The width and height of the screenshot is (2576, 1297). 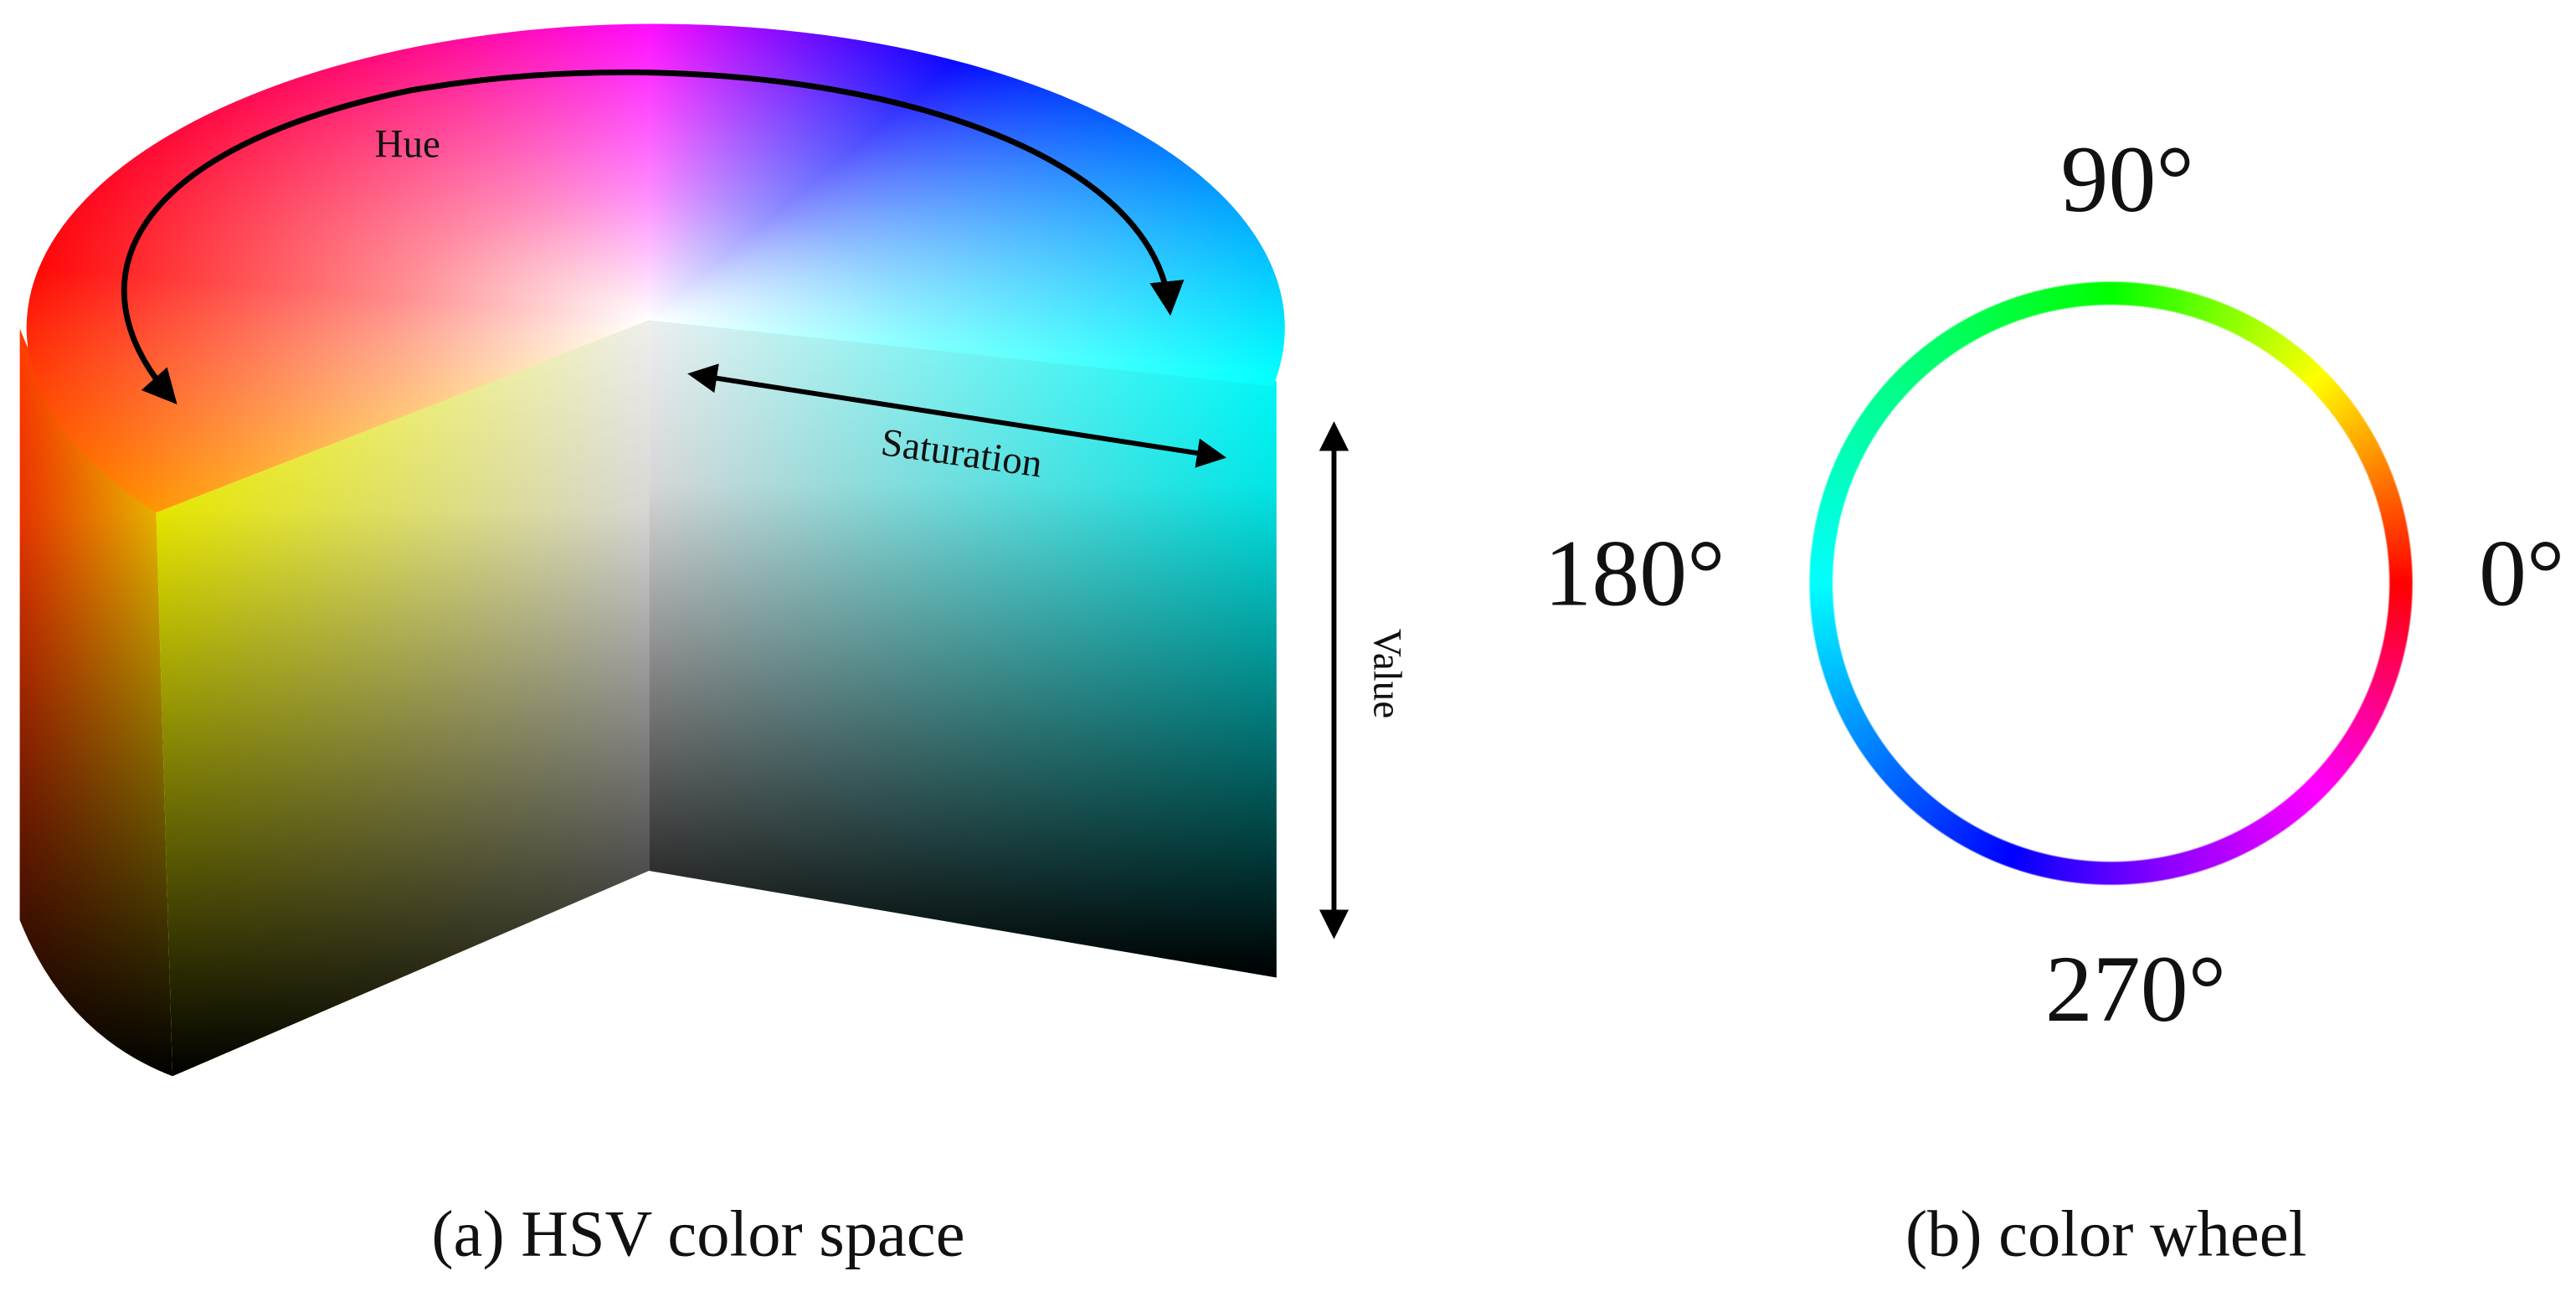 I want to click on angle-label: 270°, so click(x=2136, y=989).